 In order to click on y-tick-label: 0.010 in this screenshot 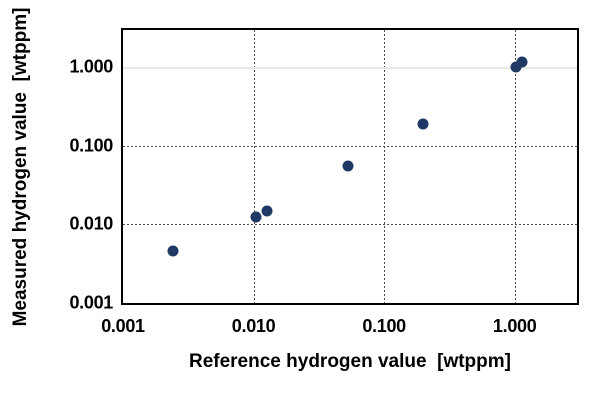, I will do `click(91, 223)`.